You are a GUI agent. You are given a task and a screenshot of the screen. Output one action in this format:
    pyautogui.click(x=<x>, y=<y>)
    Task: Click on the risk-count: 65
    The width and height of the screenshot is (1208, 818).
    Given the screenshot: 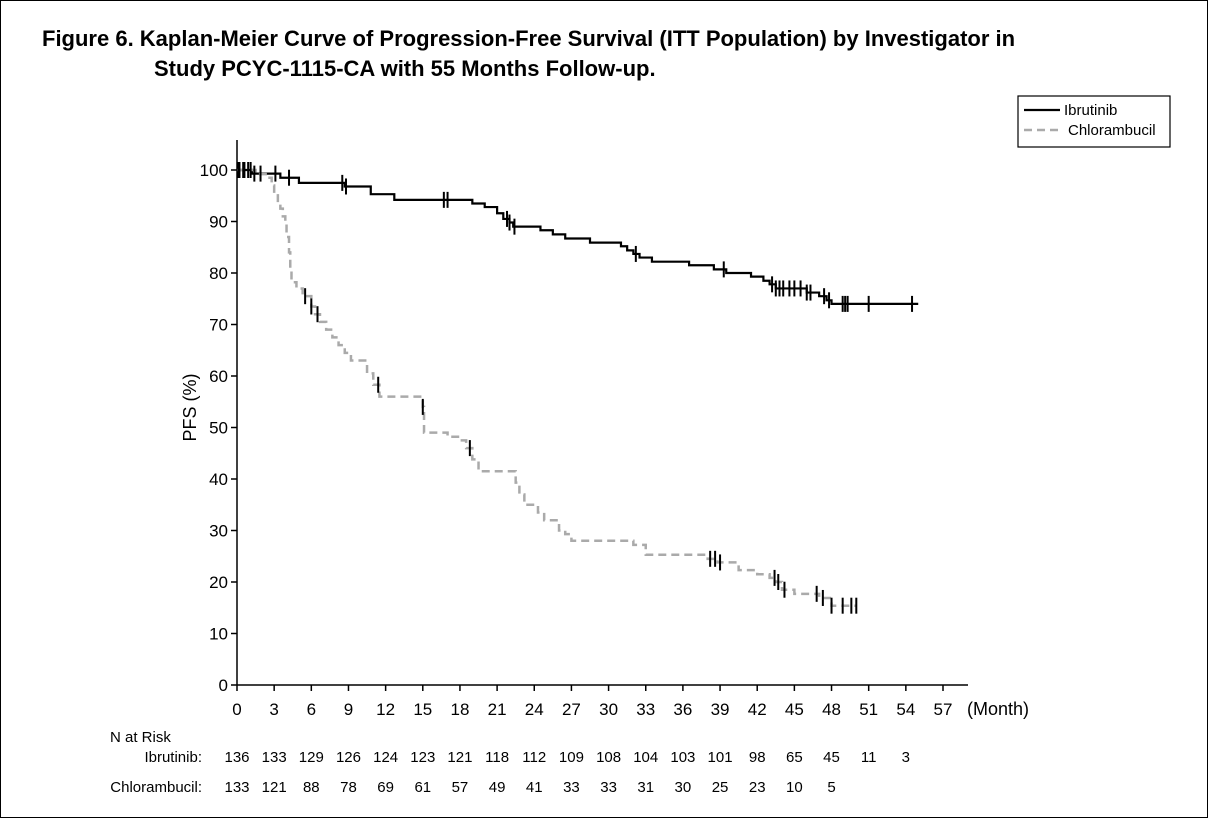 What is the action you would take?
    pyautogui.click(x=794, y=757)
    